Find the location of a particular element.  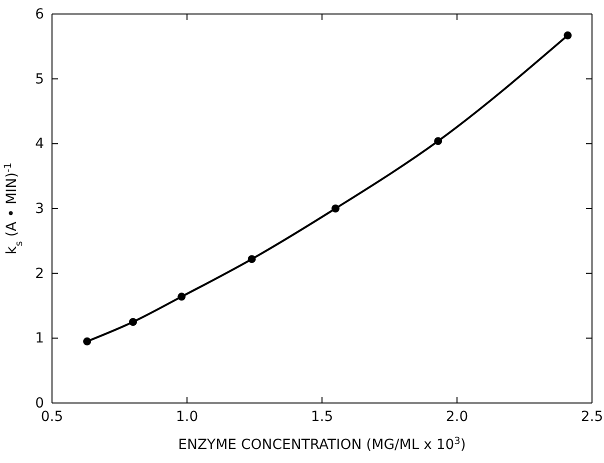

y-tick-label: 2 is located at coordinates (39, 274).